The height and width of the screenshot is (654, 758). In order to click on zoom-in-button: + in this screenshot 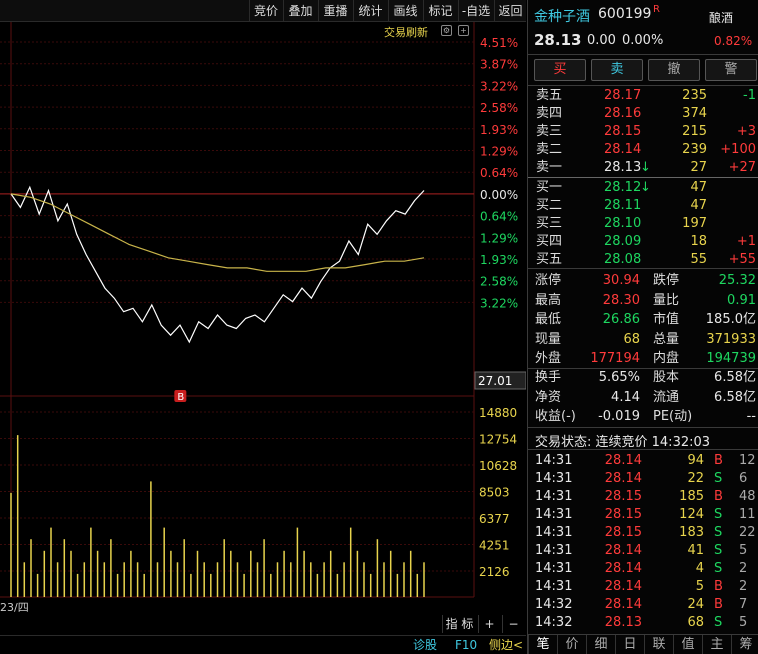, I will do `click(489, 624)`.